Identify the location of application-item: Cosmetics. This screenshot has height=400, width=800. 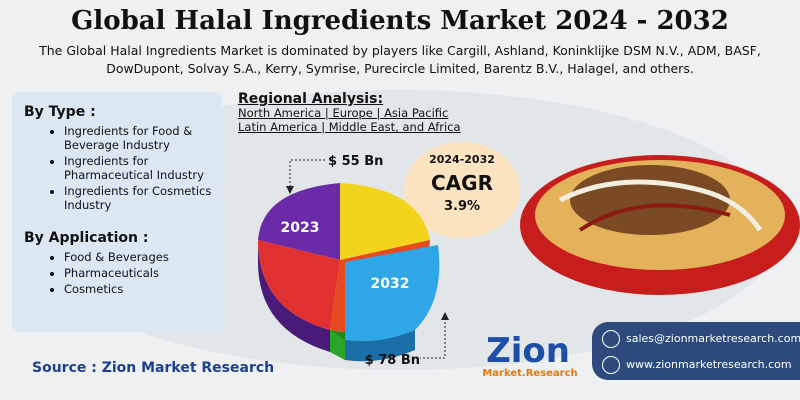
(143, 289).